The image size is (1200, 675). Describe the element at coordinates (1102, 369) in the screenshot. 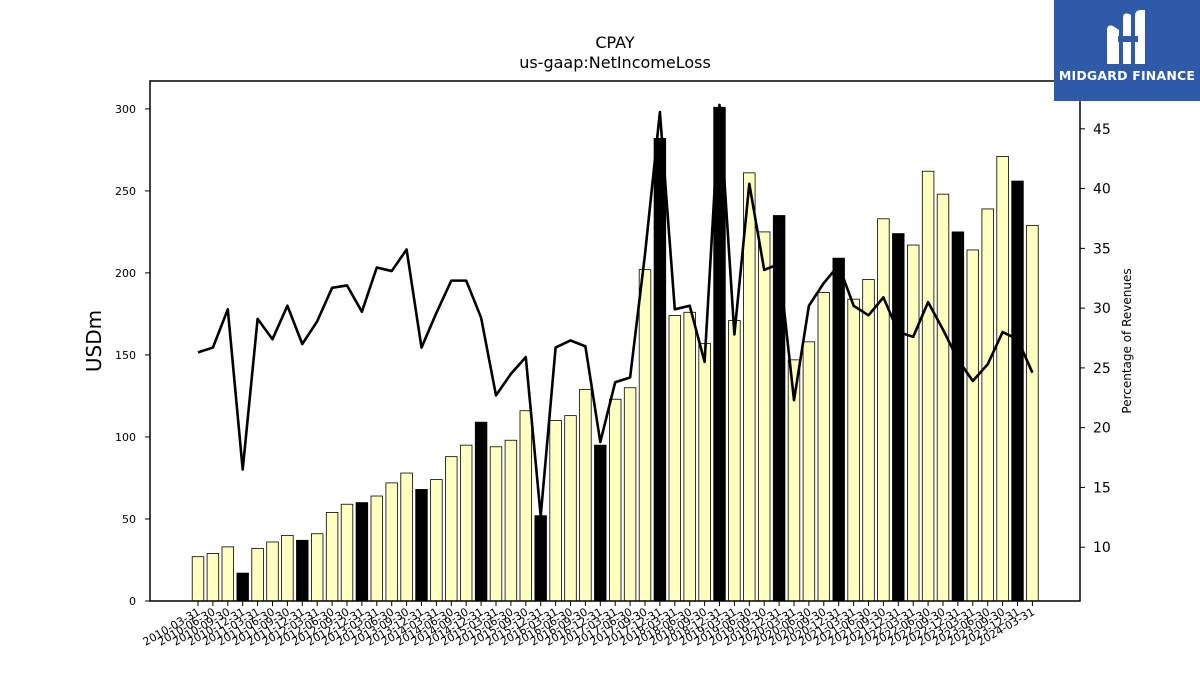

I see `y2-tick-label: 25` at that location.